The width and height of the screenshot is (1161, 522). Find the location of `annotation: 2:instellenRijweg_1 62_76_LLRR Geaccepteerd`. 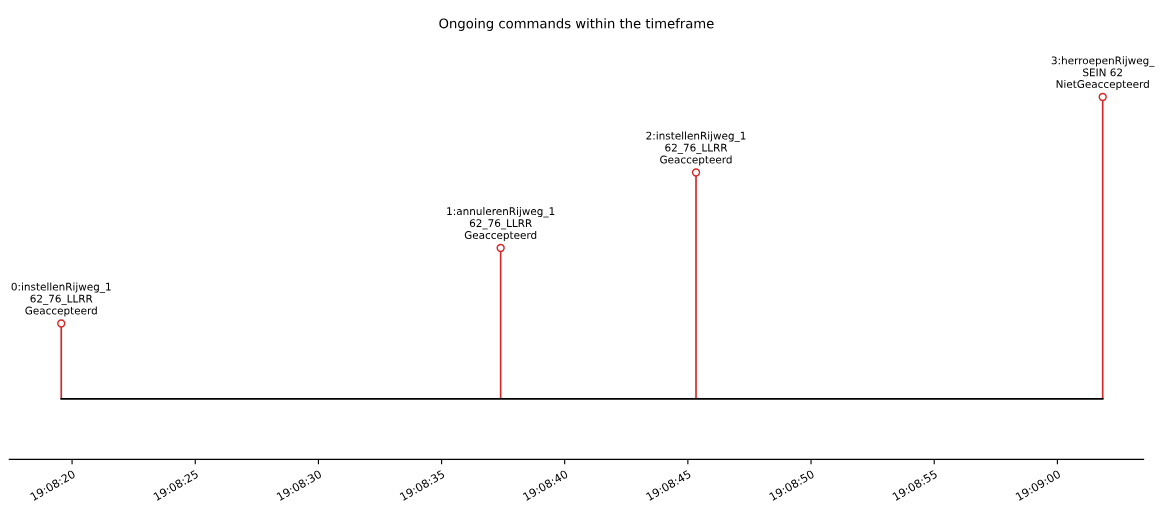

annotation: 2:instellenRijweg_1 62_76_LLRR Geaccepteerd is located at coordinates (696, 148).